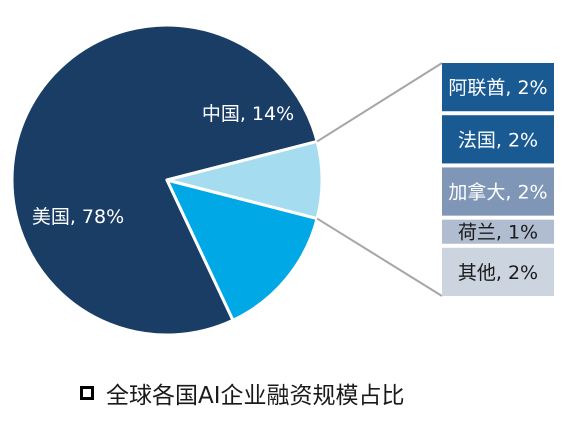 This screenshot has width=570, height=431. I want to click on connector-lines, so click(379, 179).